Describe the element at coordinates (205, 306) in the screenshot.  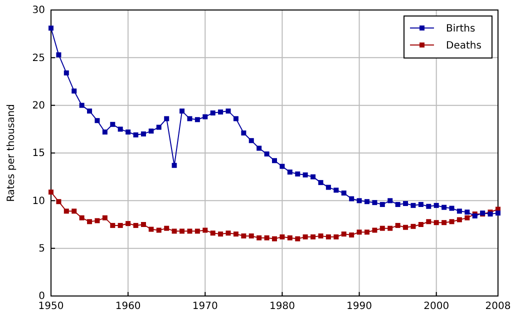
I see `x-tick-label: 1970` at that location.